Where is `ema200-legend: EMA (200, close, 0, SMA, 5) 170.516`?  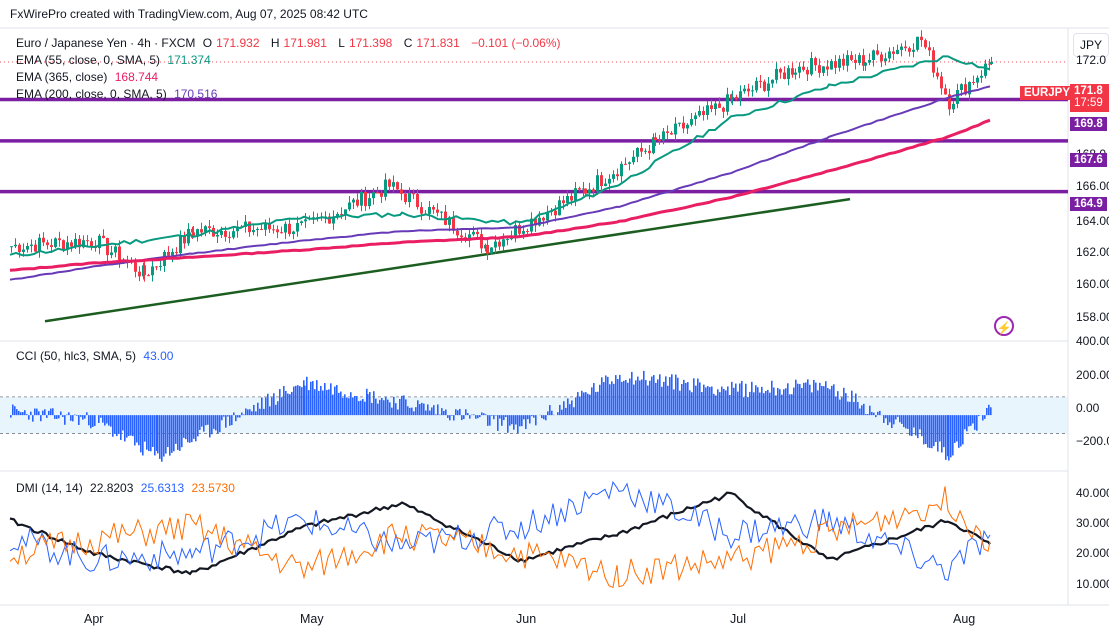 ema200-legend: EMA (200, close, 0, SMA, 5) 170.516 is located at coordinates (117, 94).